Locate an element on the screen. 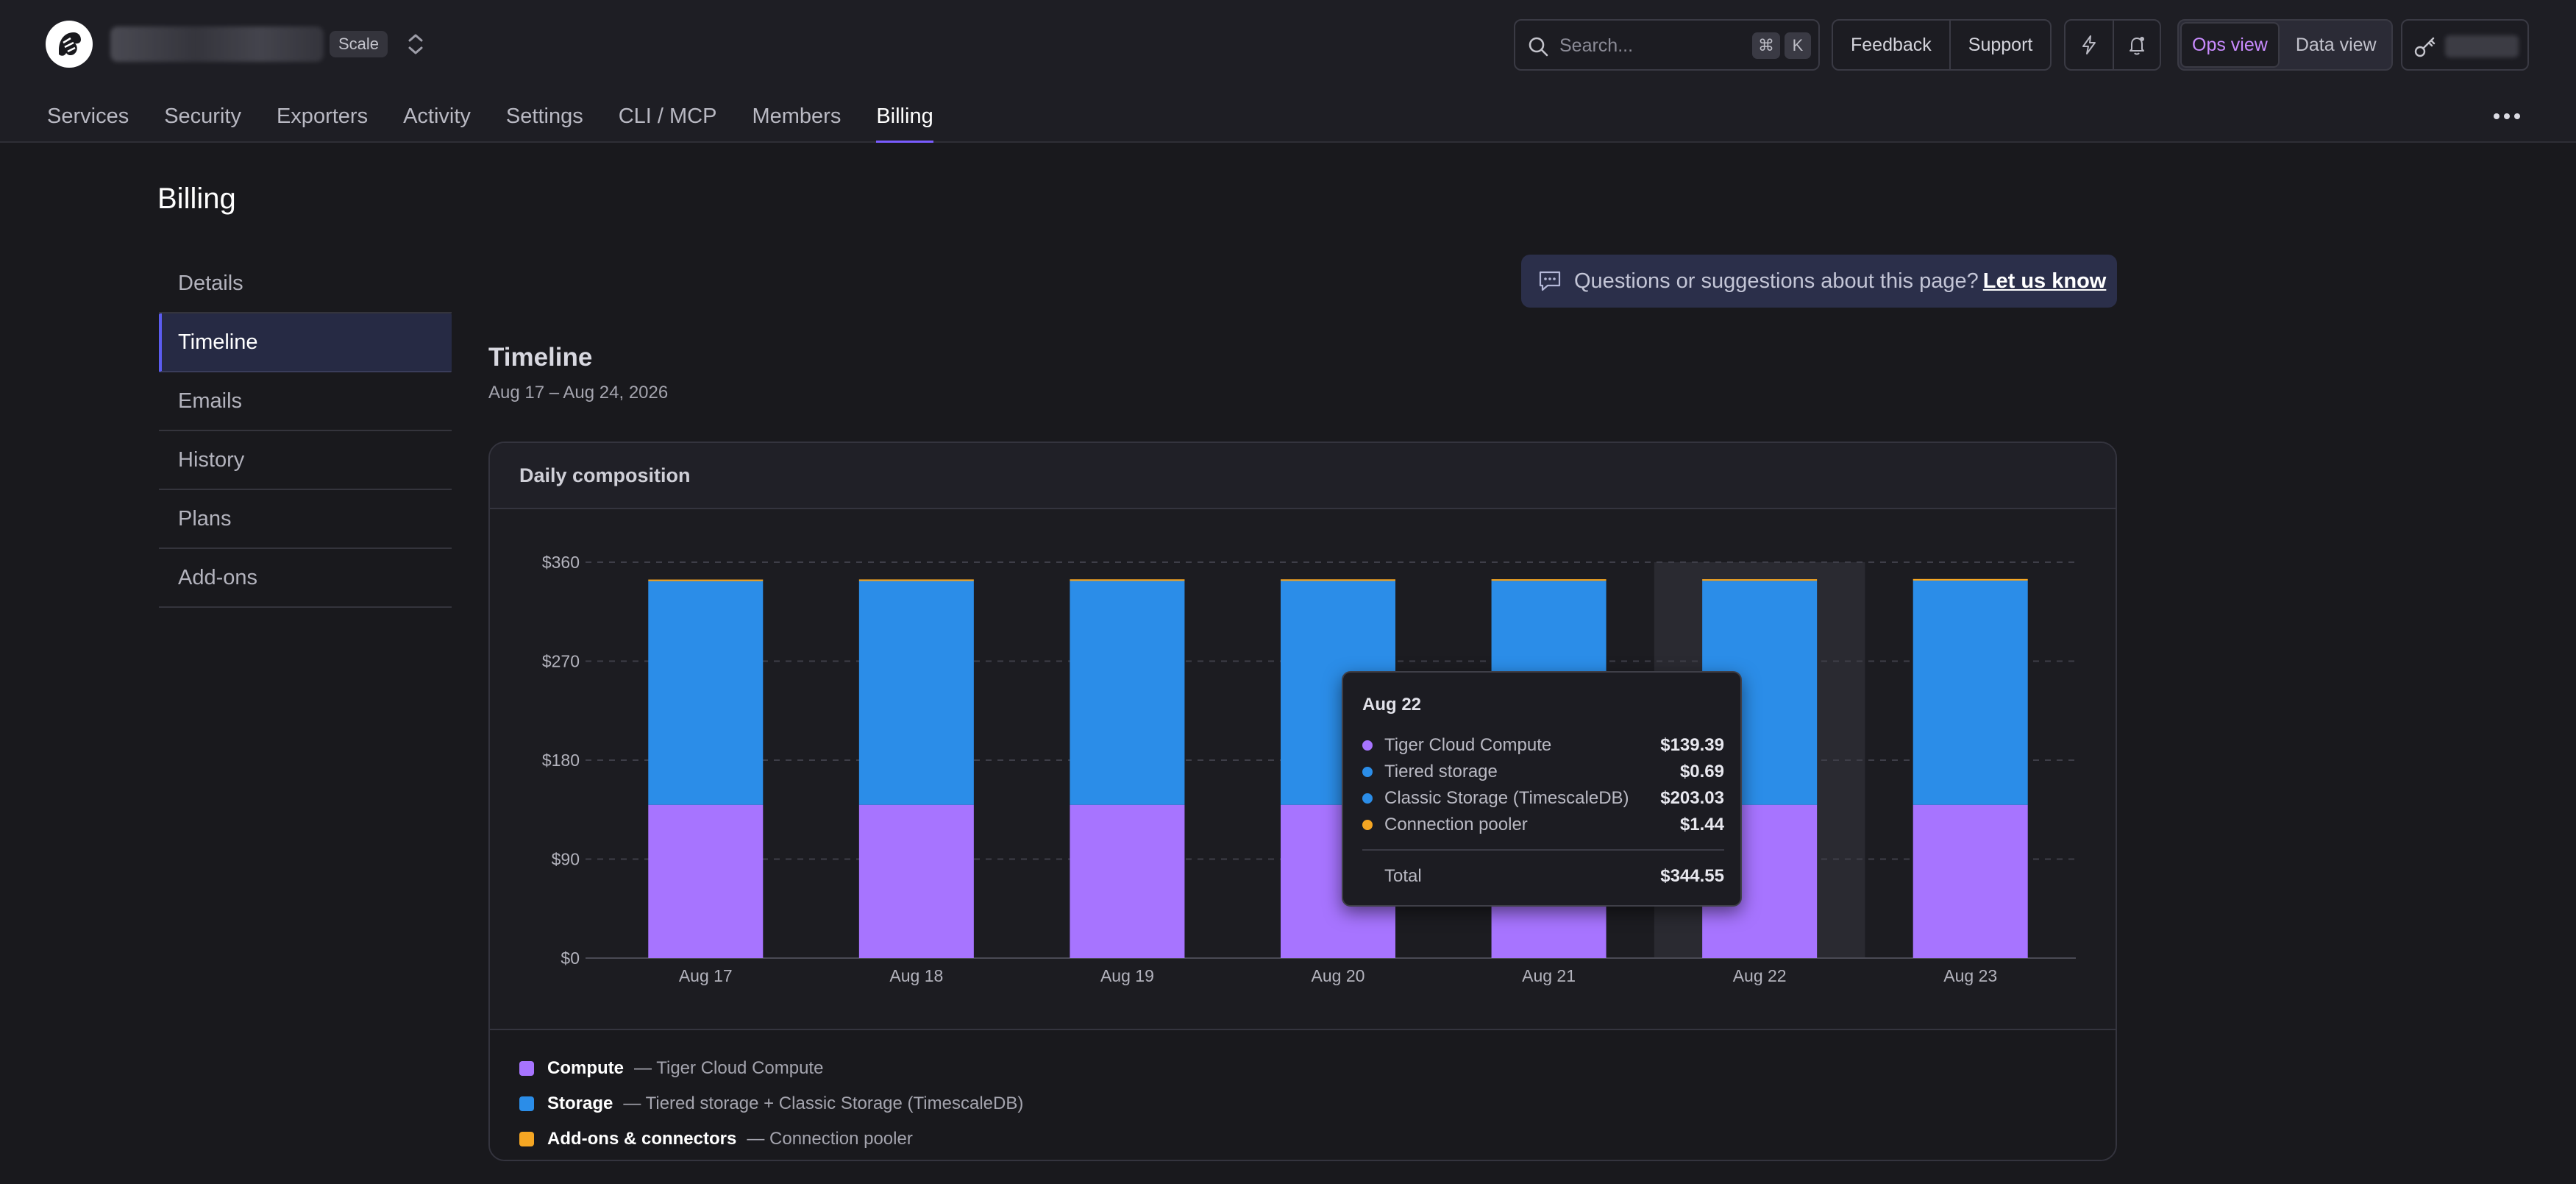 This screenshot has width=2576, height=1184. tooltip-row-tiered-storage: Tiered storage $0.69 is located at coordinates (1543, 771).